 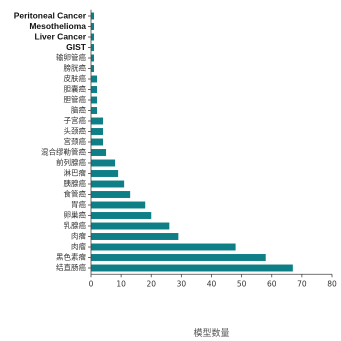 I want to click on category-label: 胆囊癌, so click(x=75, y=89).